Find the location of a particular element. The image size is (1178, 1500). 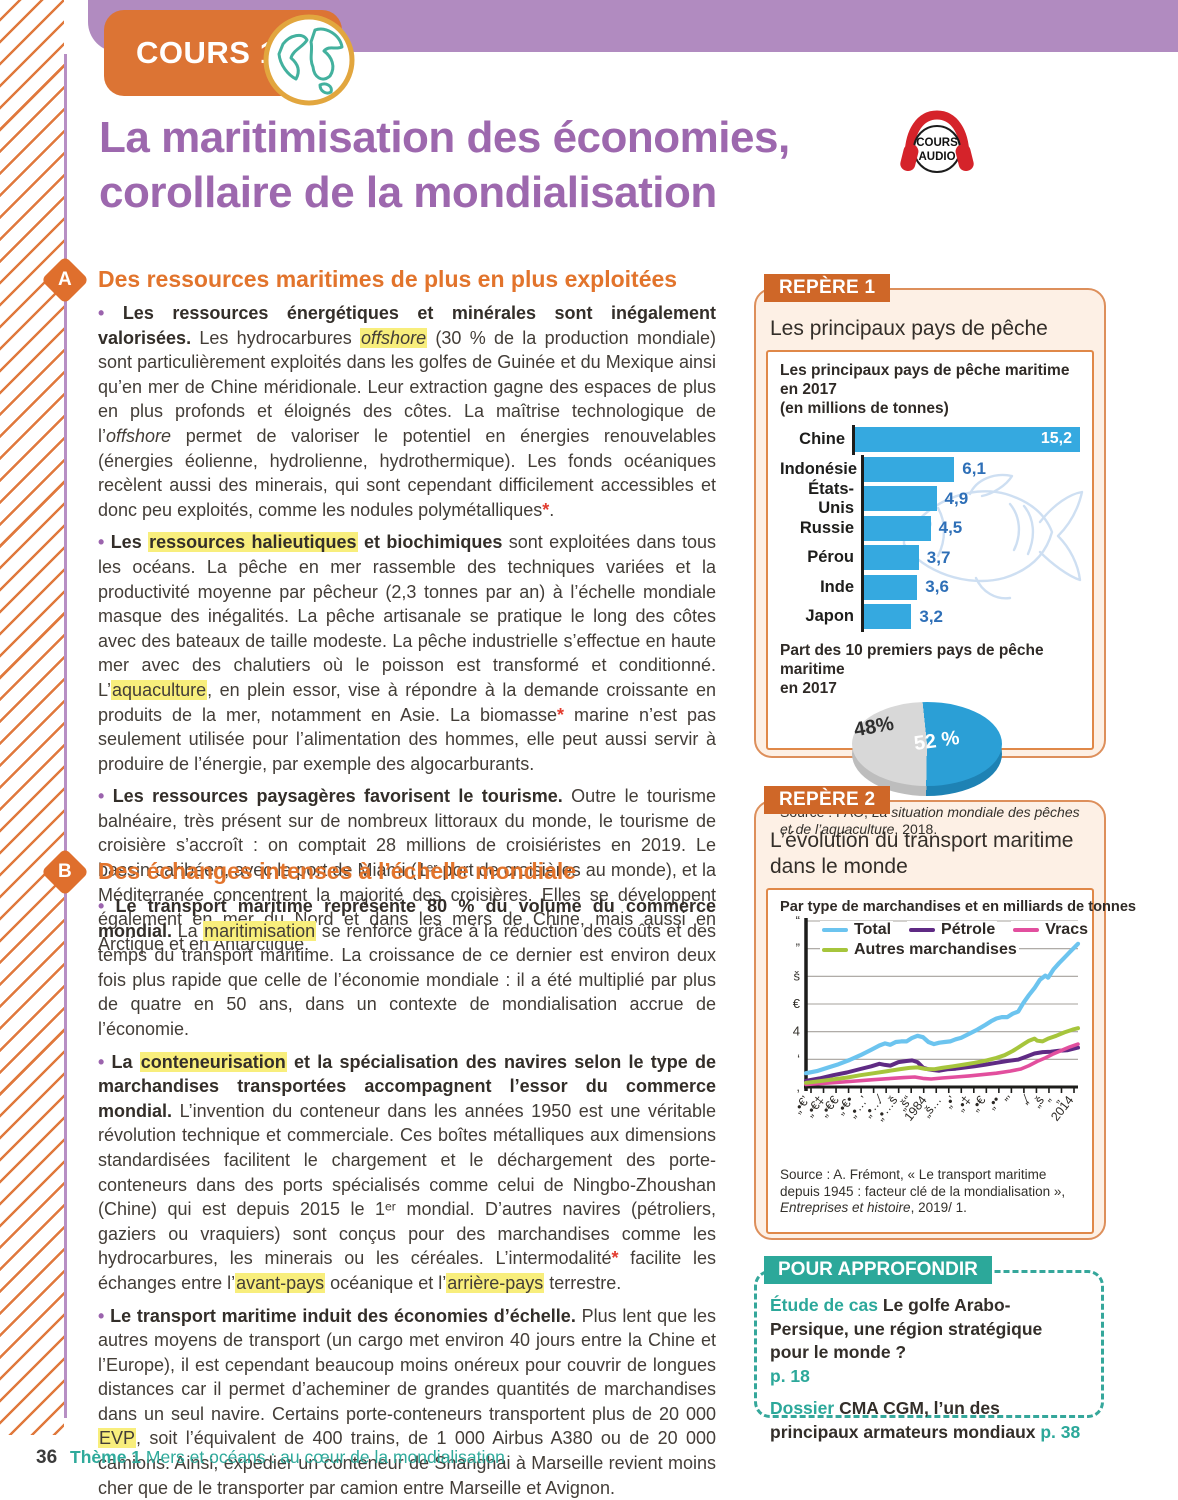

bar-track: 4,9 is located at coordinates (970, 499).